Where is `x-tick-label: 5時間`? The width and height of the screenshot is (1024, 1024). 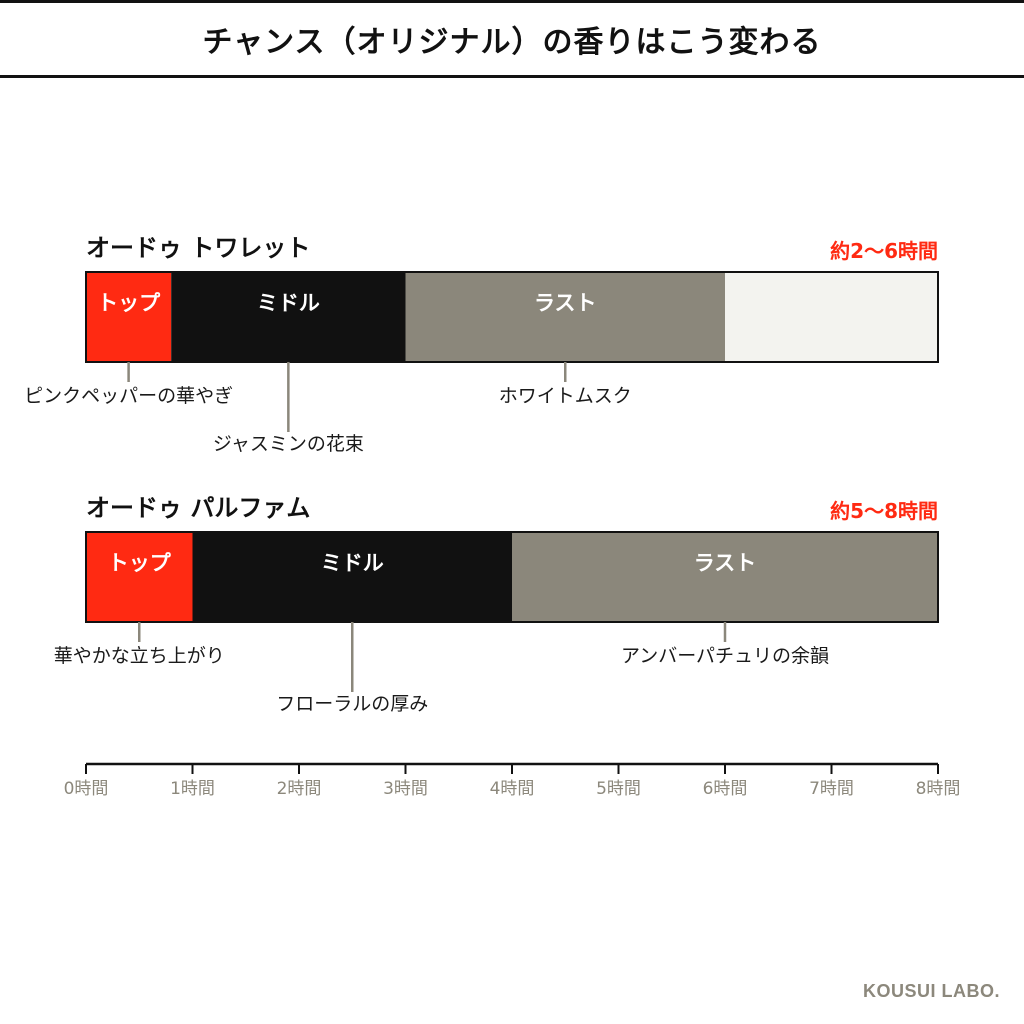
x-tick-label: 5時間 is located at coordinates (618, 789).